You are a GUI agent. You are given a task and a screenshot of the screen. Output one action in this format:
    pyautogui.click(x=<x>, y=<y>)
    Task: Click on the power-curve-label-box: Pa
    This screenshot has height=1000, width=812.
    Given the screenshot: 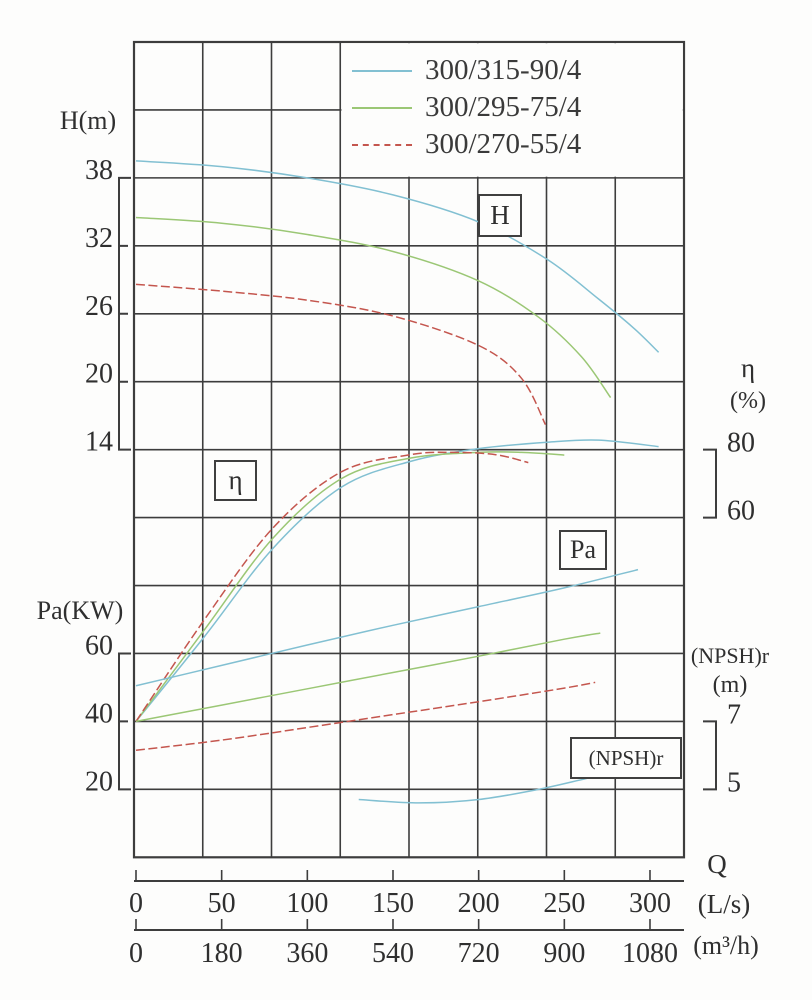 What is the action you would take?
    pyautogui.click(x=583, y=550)
    